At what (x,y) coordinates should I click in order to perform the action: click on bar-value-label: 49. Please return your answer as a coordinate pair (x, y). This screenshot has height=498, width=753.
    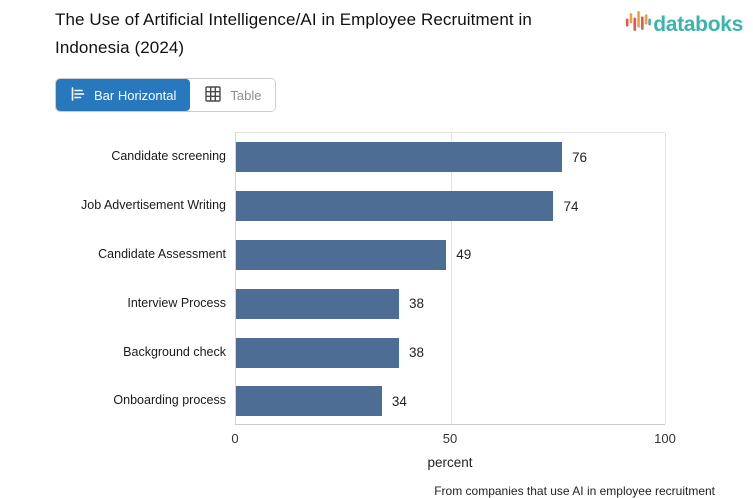
    Looking at the image, I should click on (464, 255).